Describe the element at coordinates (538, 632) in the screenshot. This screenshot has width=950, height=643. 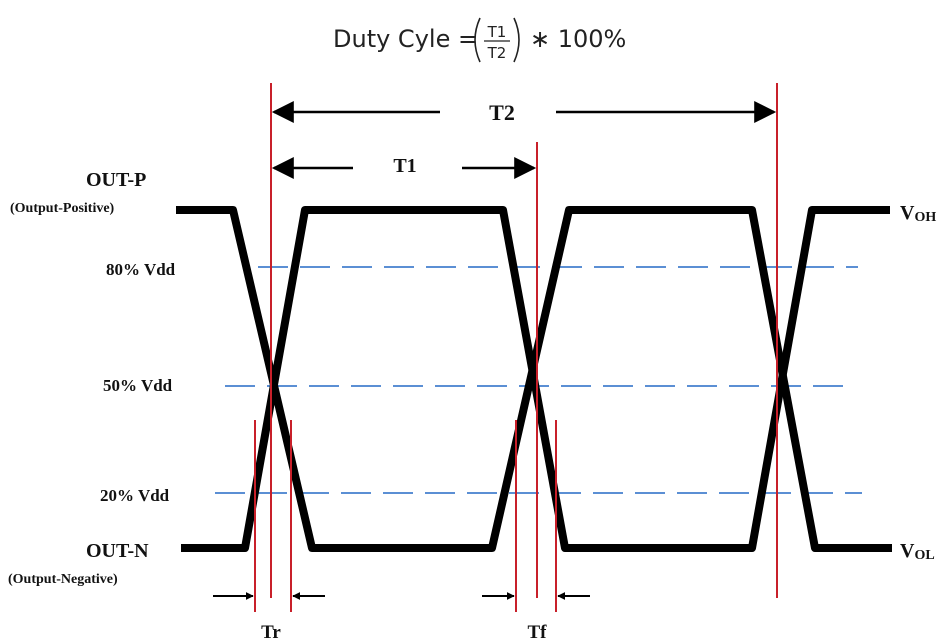
I see `tf-label: Tf` at that location.